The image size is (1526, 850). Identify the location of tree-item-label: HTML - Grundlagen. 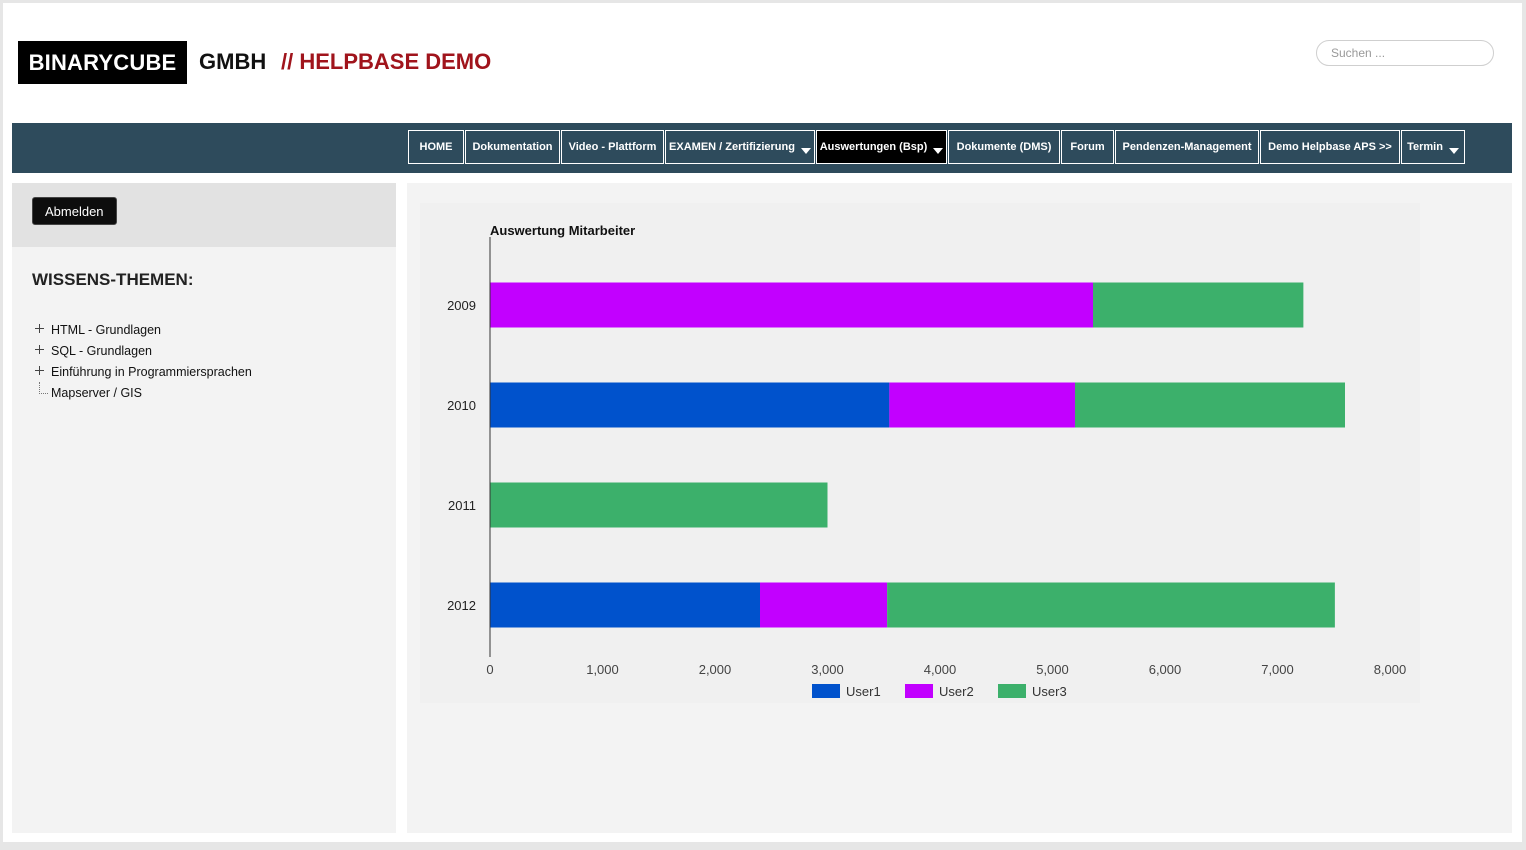
(106, 329).